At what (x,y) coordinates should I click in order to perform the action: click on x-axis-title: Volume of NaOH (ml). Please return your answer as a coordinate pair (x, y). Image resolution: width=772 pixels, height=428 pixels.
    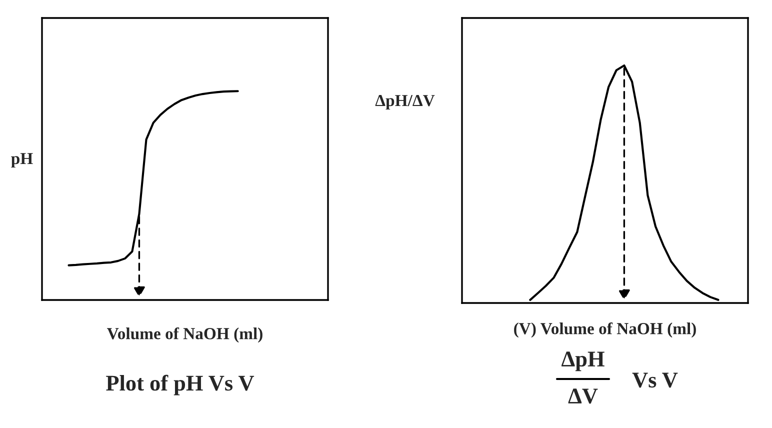
    Looking at the image, I should click on (184, 335).